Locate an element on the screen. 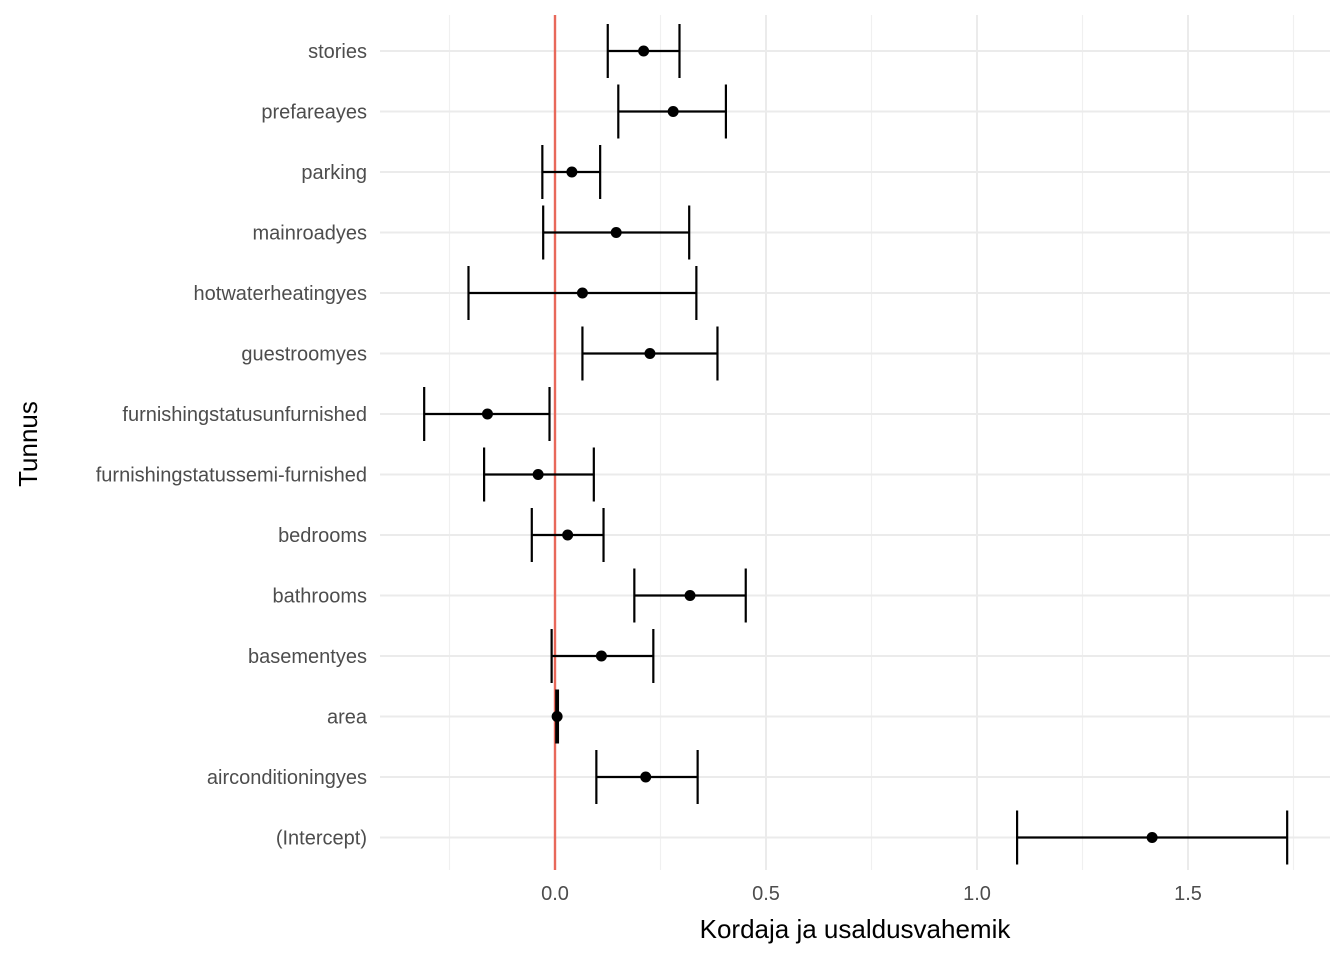 The width and height of the screenshot is (1344, 960). y-tick-label: stories is located at coordinates (337, 52).